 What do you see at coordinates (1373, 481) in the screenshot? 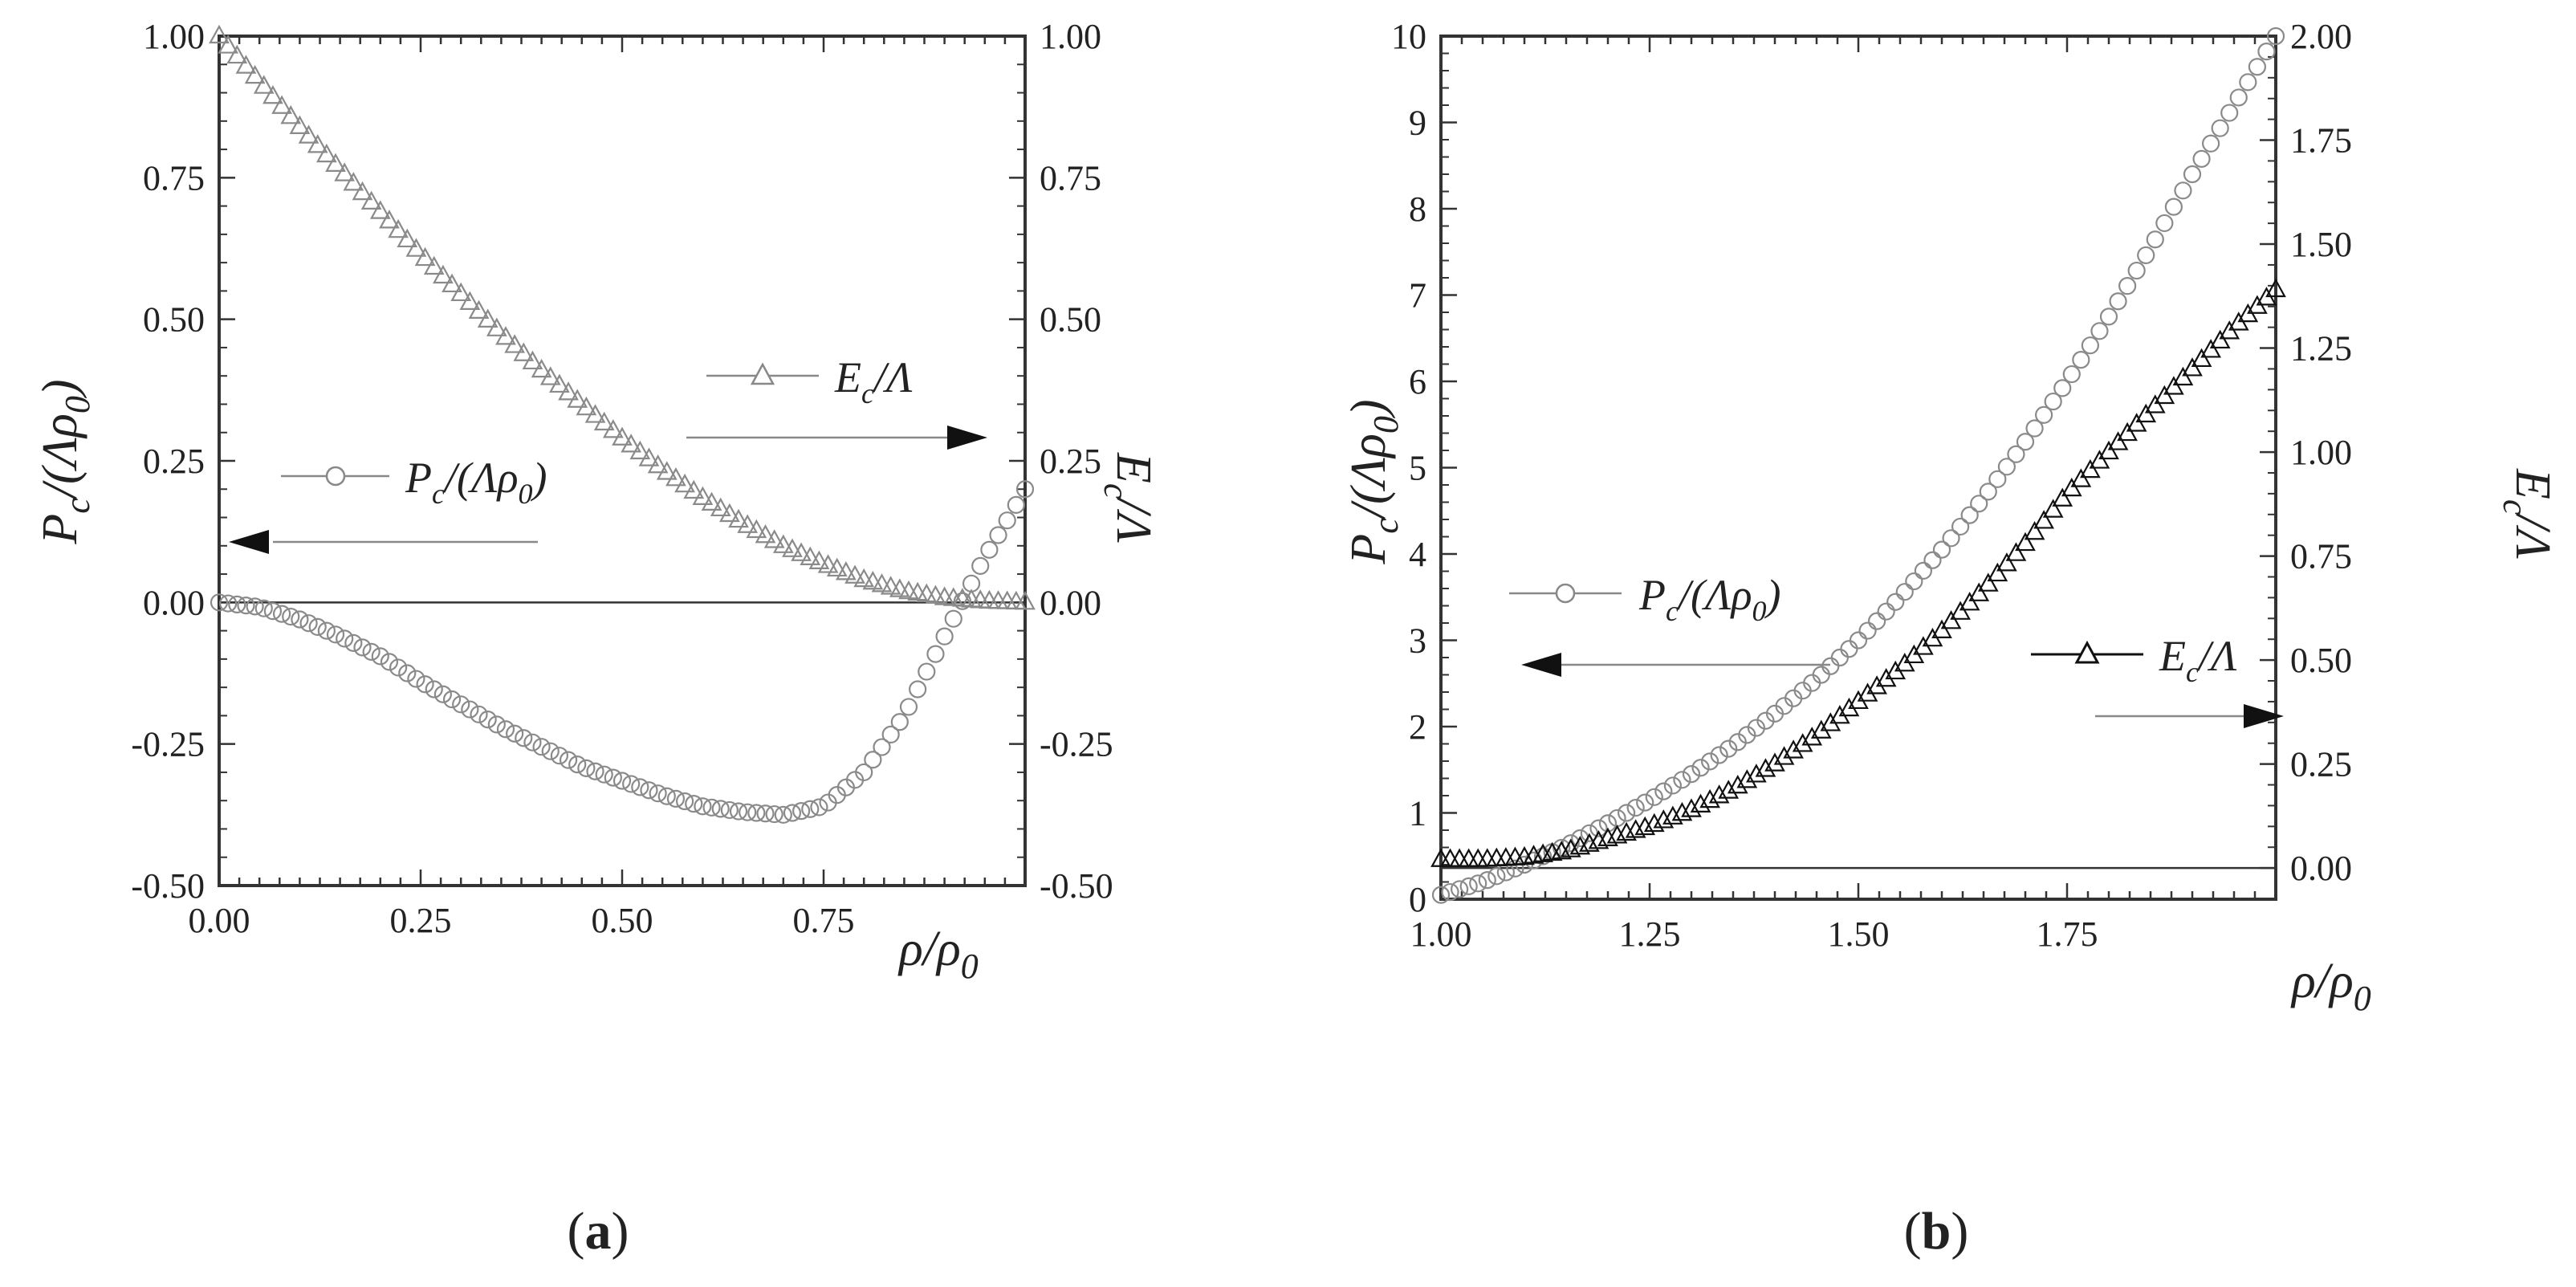
I see `panel-b-left-axis-title: Pc/(Λρ0)` at bounding box center [1373, 481].